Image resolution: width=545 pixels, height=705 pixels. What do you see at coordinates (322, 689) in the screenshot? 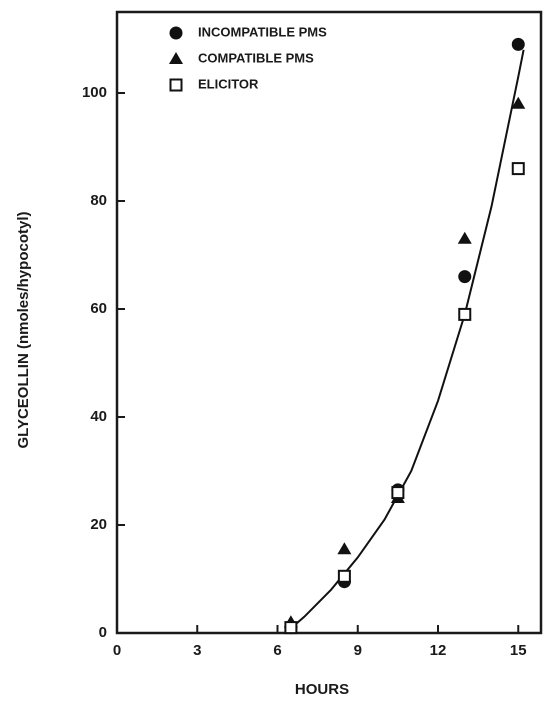
I see `x-axis-label: HOURS` at bounding box center [322, 689].